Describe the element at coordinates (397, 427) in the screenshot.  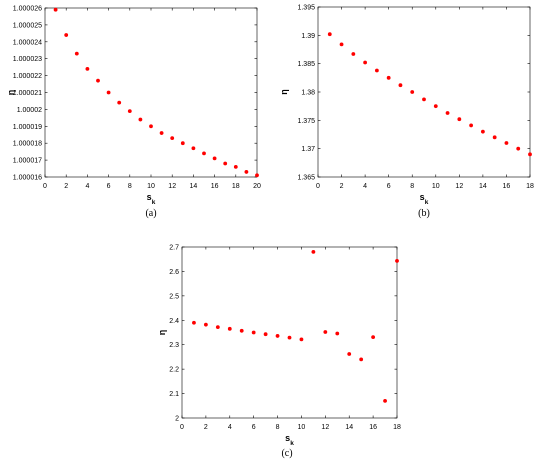
I see `x-tick-label-c: 18` at that location.